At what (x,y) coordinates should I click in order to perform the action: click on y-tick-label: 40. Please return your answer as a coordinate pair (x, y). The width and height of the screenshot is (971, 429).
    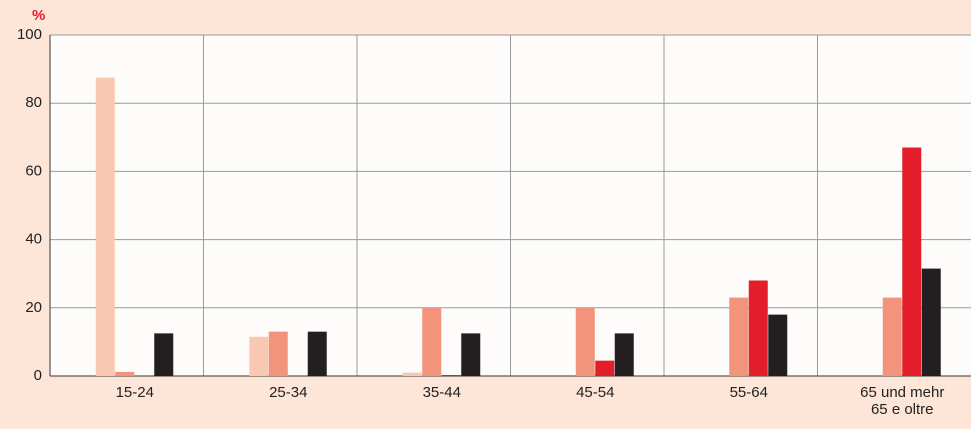
    Looking at the image, I should click on (33, 239).